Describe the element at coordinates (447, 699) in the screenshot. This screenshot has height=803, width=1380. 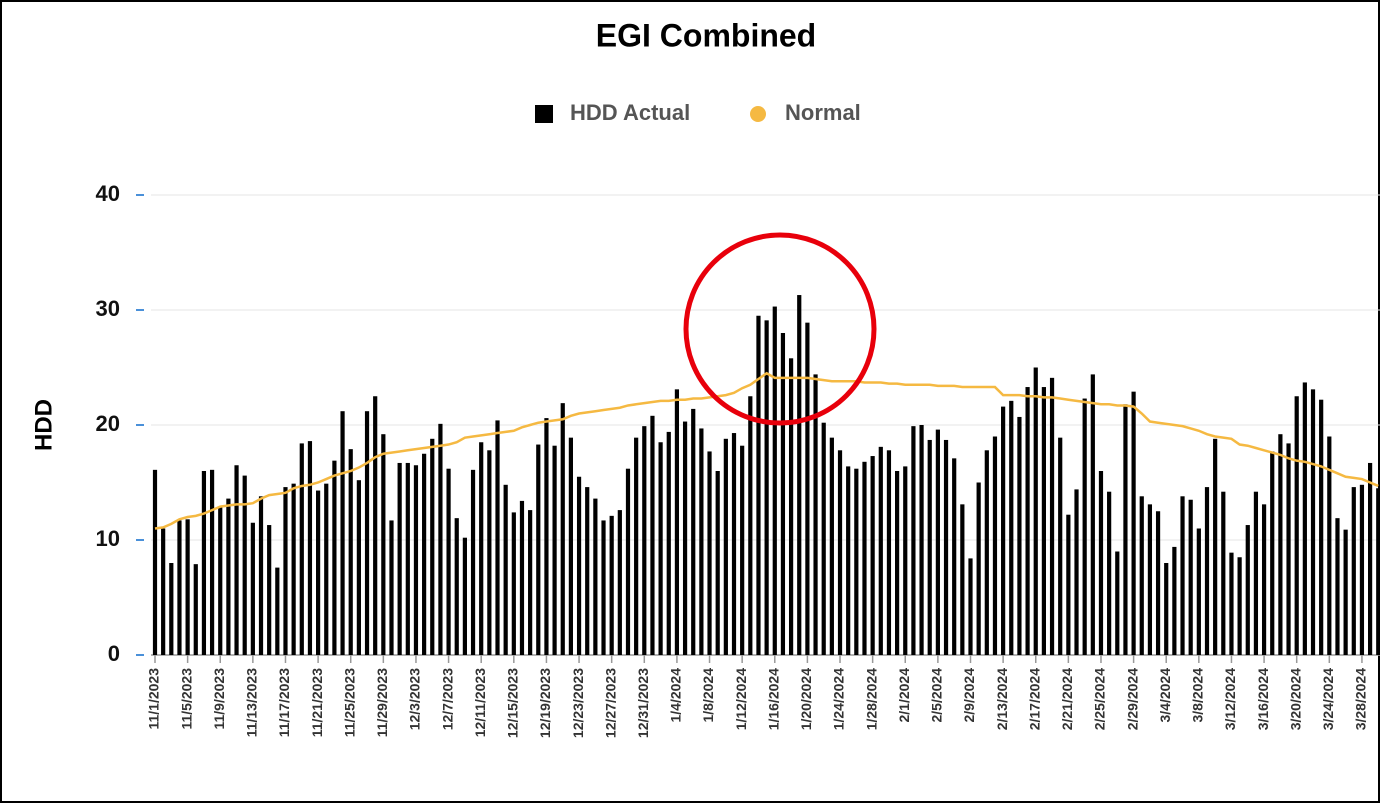
I see `x-tick-label: 12/7/2023` at that location.